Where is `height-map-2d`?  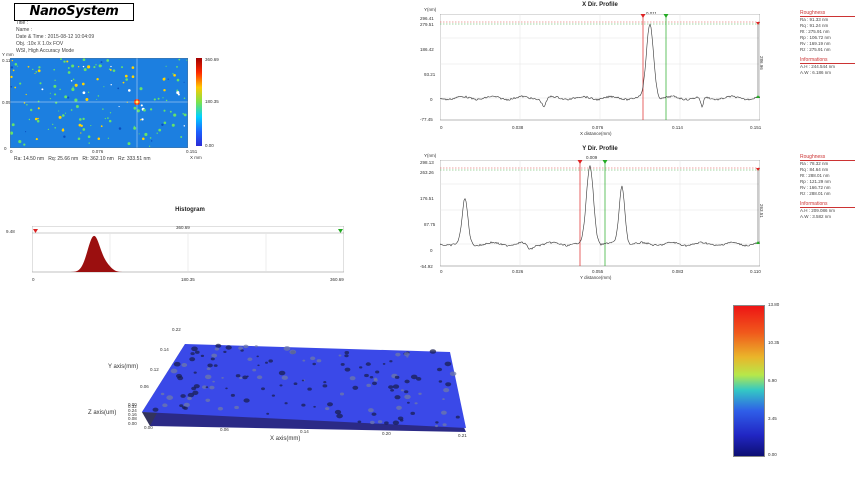
height-map-2d is located at coordinates (99, 103).